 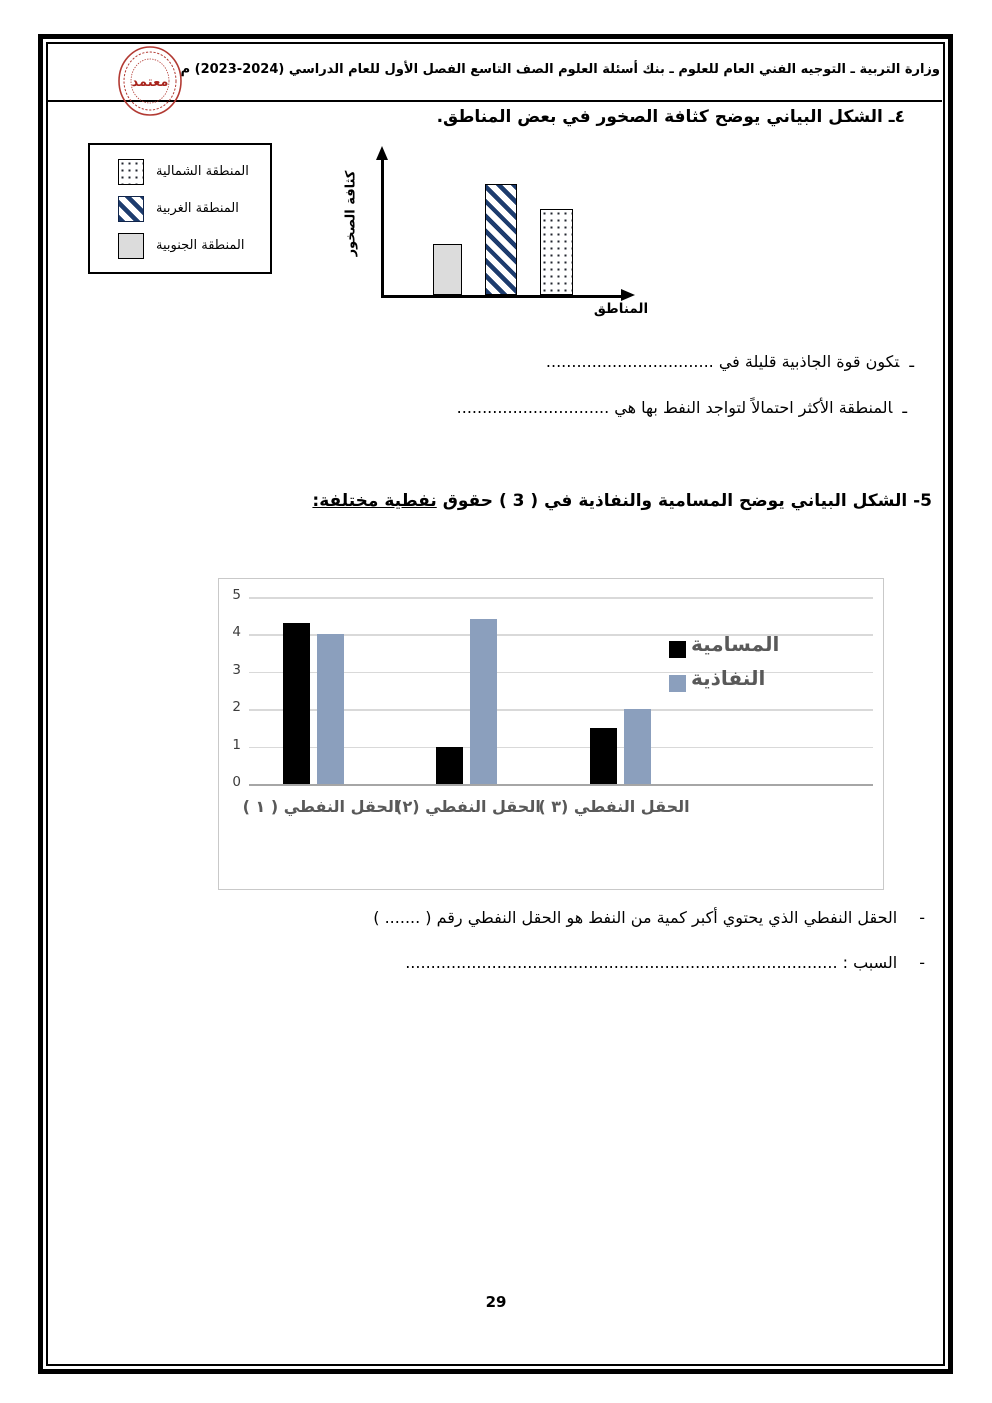 I want to click on q5-bar-series2-field1, so click(x=330, y=709).